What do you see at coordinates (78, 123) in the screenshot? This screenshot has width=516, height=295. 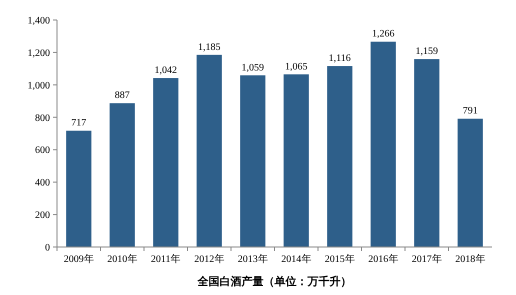 I see `data-label: 717` at bounding box center [78, 123].